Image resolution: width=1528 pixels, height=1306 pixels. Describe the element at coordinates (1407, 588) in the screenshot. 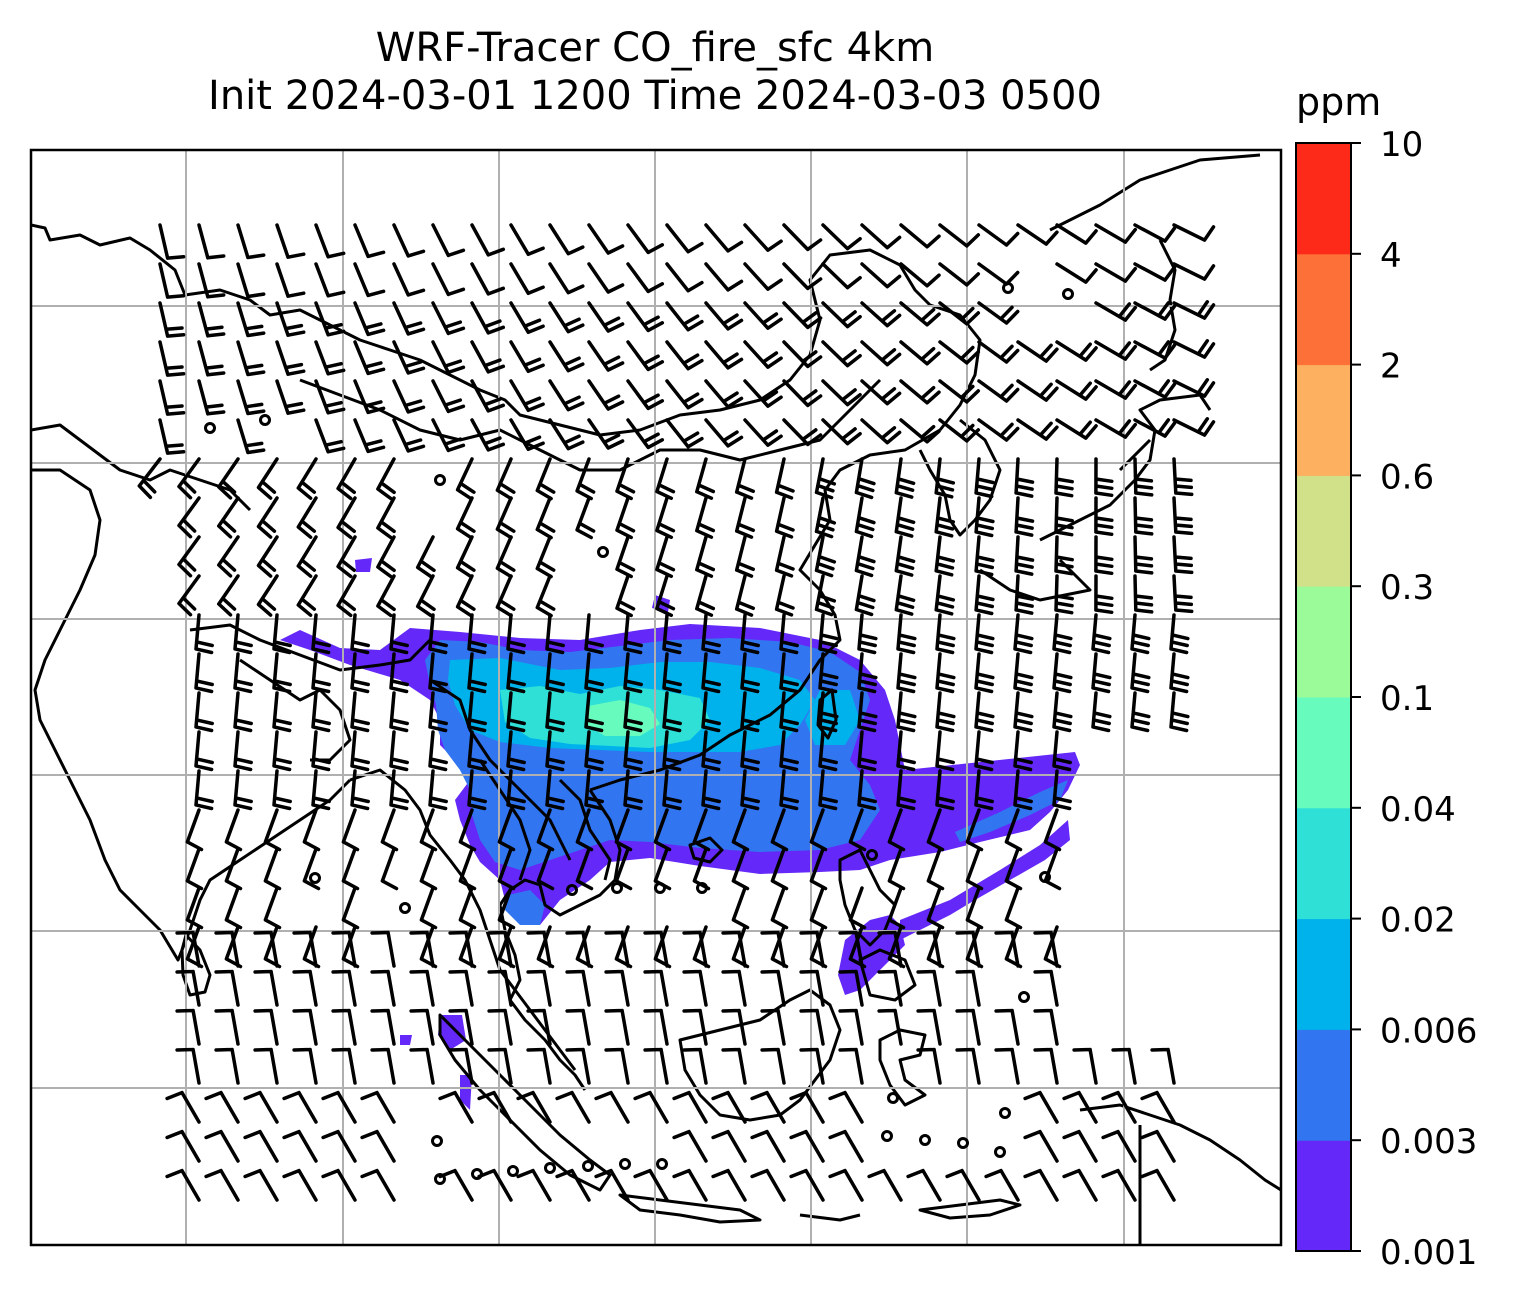

I see `colorbar-tick-label: 0.3` at that location.